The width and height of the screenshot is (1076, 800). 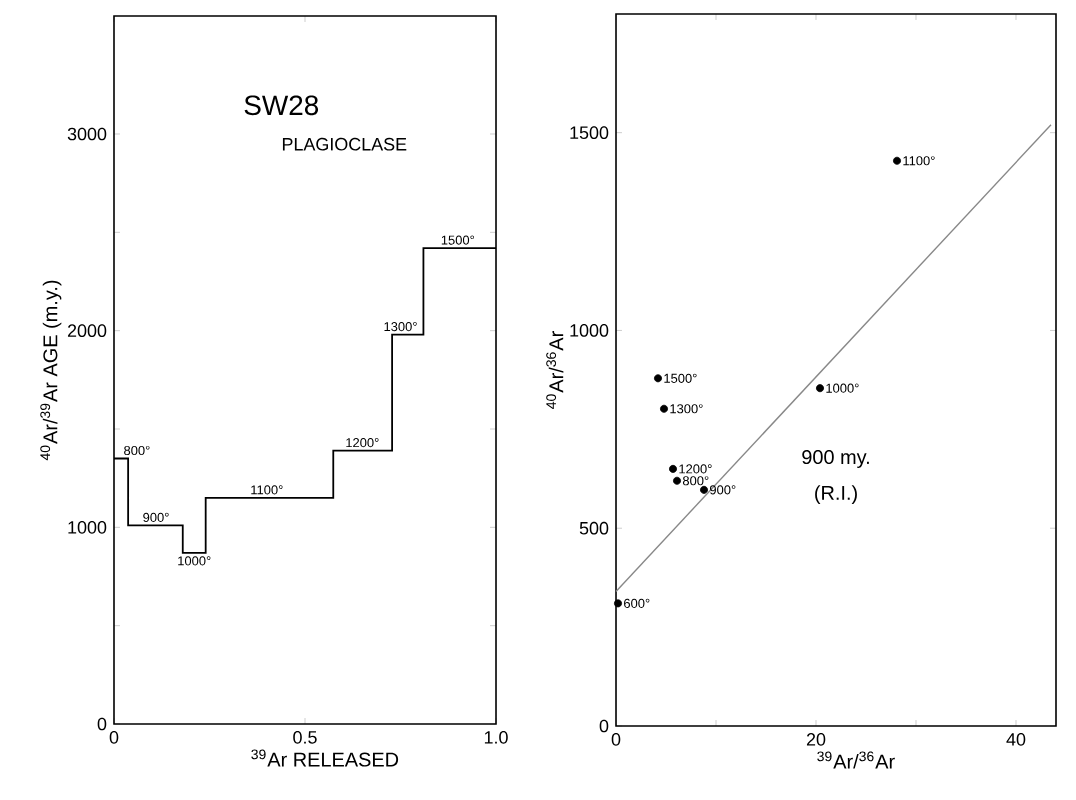 What do you see at coordinates (589, 133) in the screenshot?
I see `y-tick-label: 1500` at bounding box center [589, 133].